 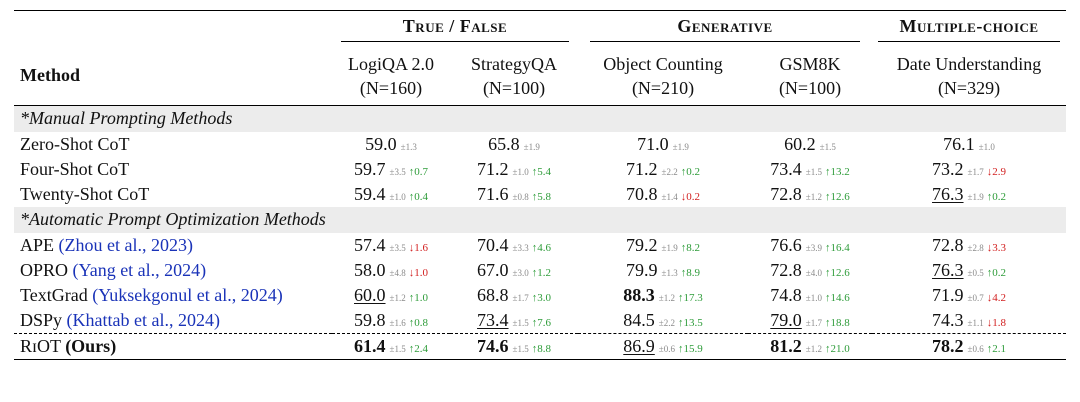 What do you see at coordinates (837, 247) in the screenshot?
I see `delta-up: ↑16.4` at bounding box center [837, 247].